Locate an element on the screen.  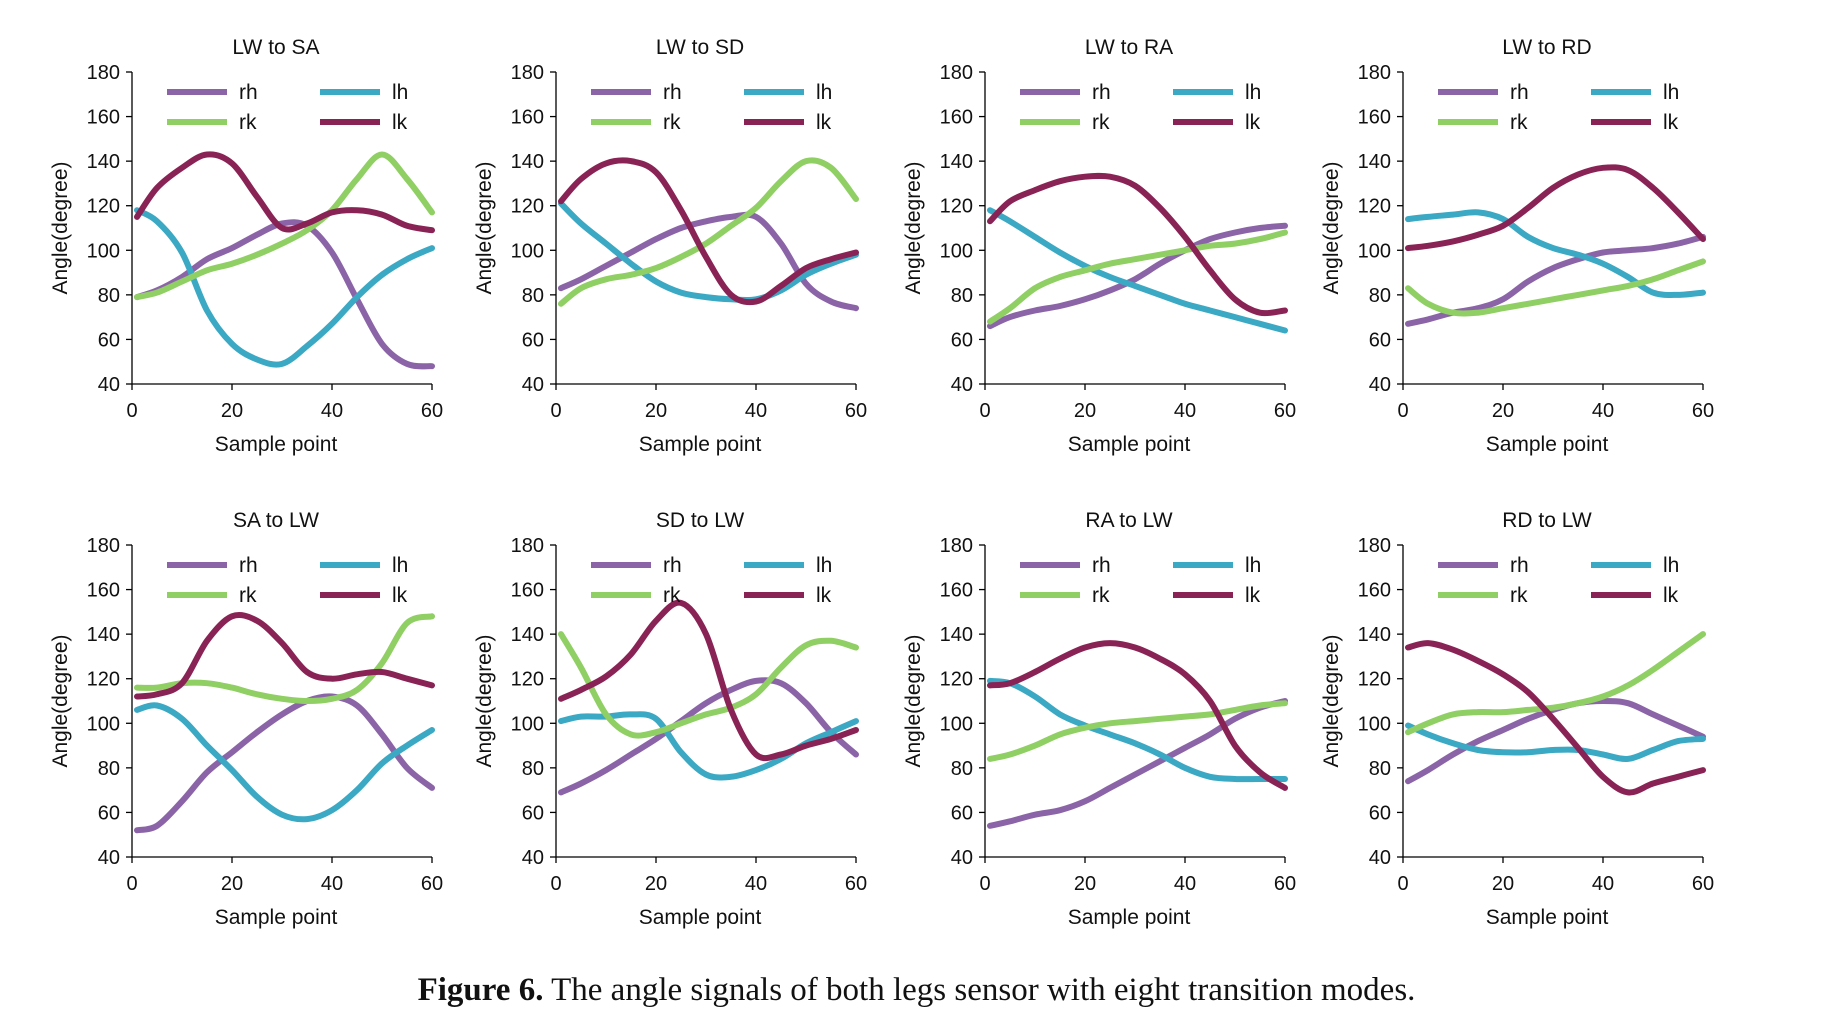
chart-title: LW to SD is located at coordinates (700, 47).